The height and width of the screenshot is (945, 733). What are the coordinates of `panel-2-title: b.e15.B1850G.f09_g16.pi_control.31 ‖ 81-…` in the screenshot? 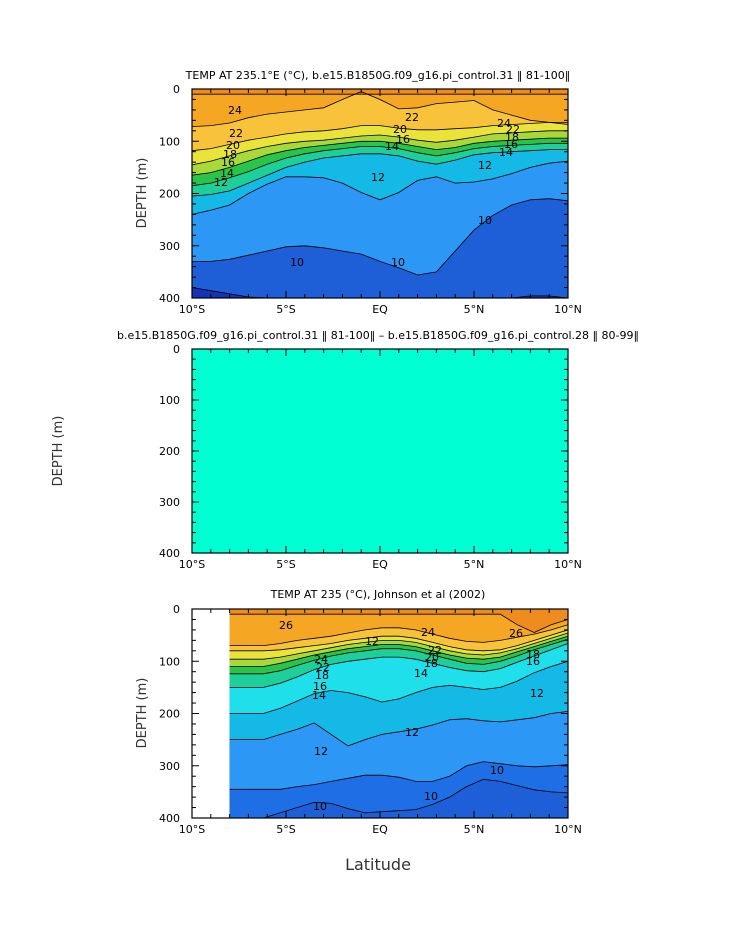 It's located at (378, 335).